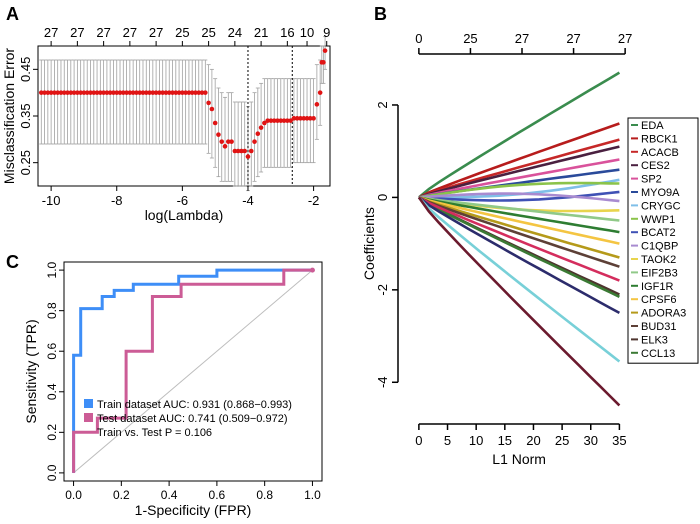 This screenshot has width=700, height=524. I want to click on y-tick-label: 0.2, so click(52, 432).